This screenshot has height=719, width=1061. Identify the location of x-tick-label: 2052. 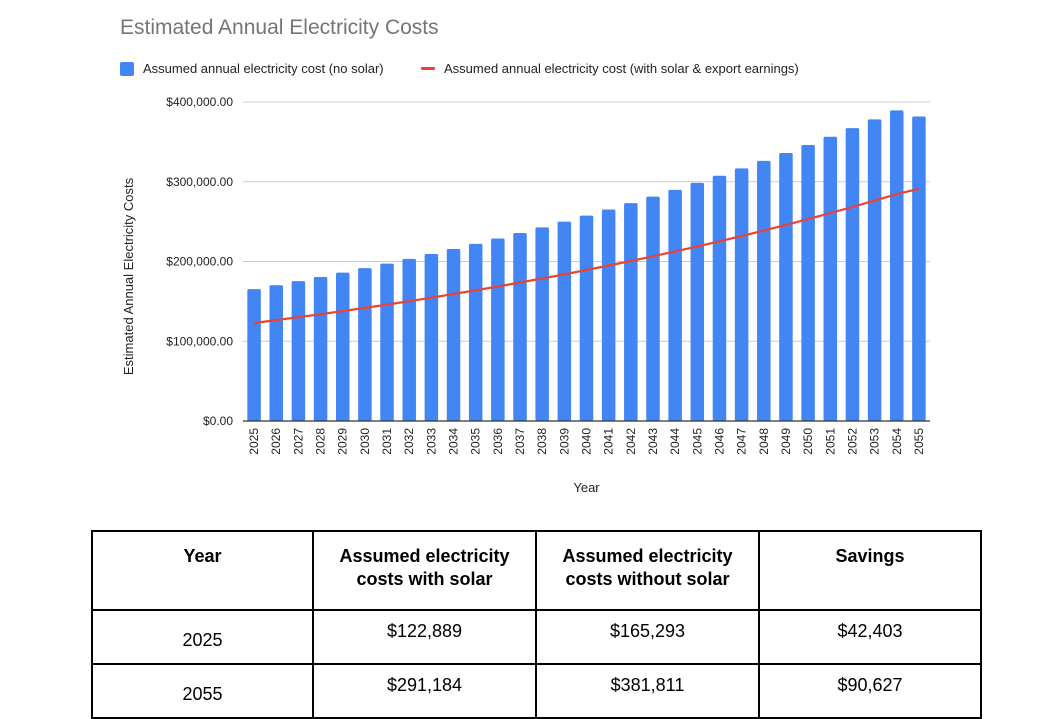
(852, 441).